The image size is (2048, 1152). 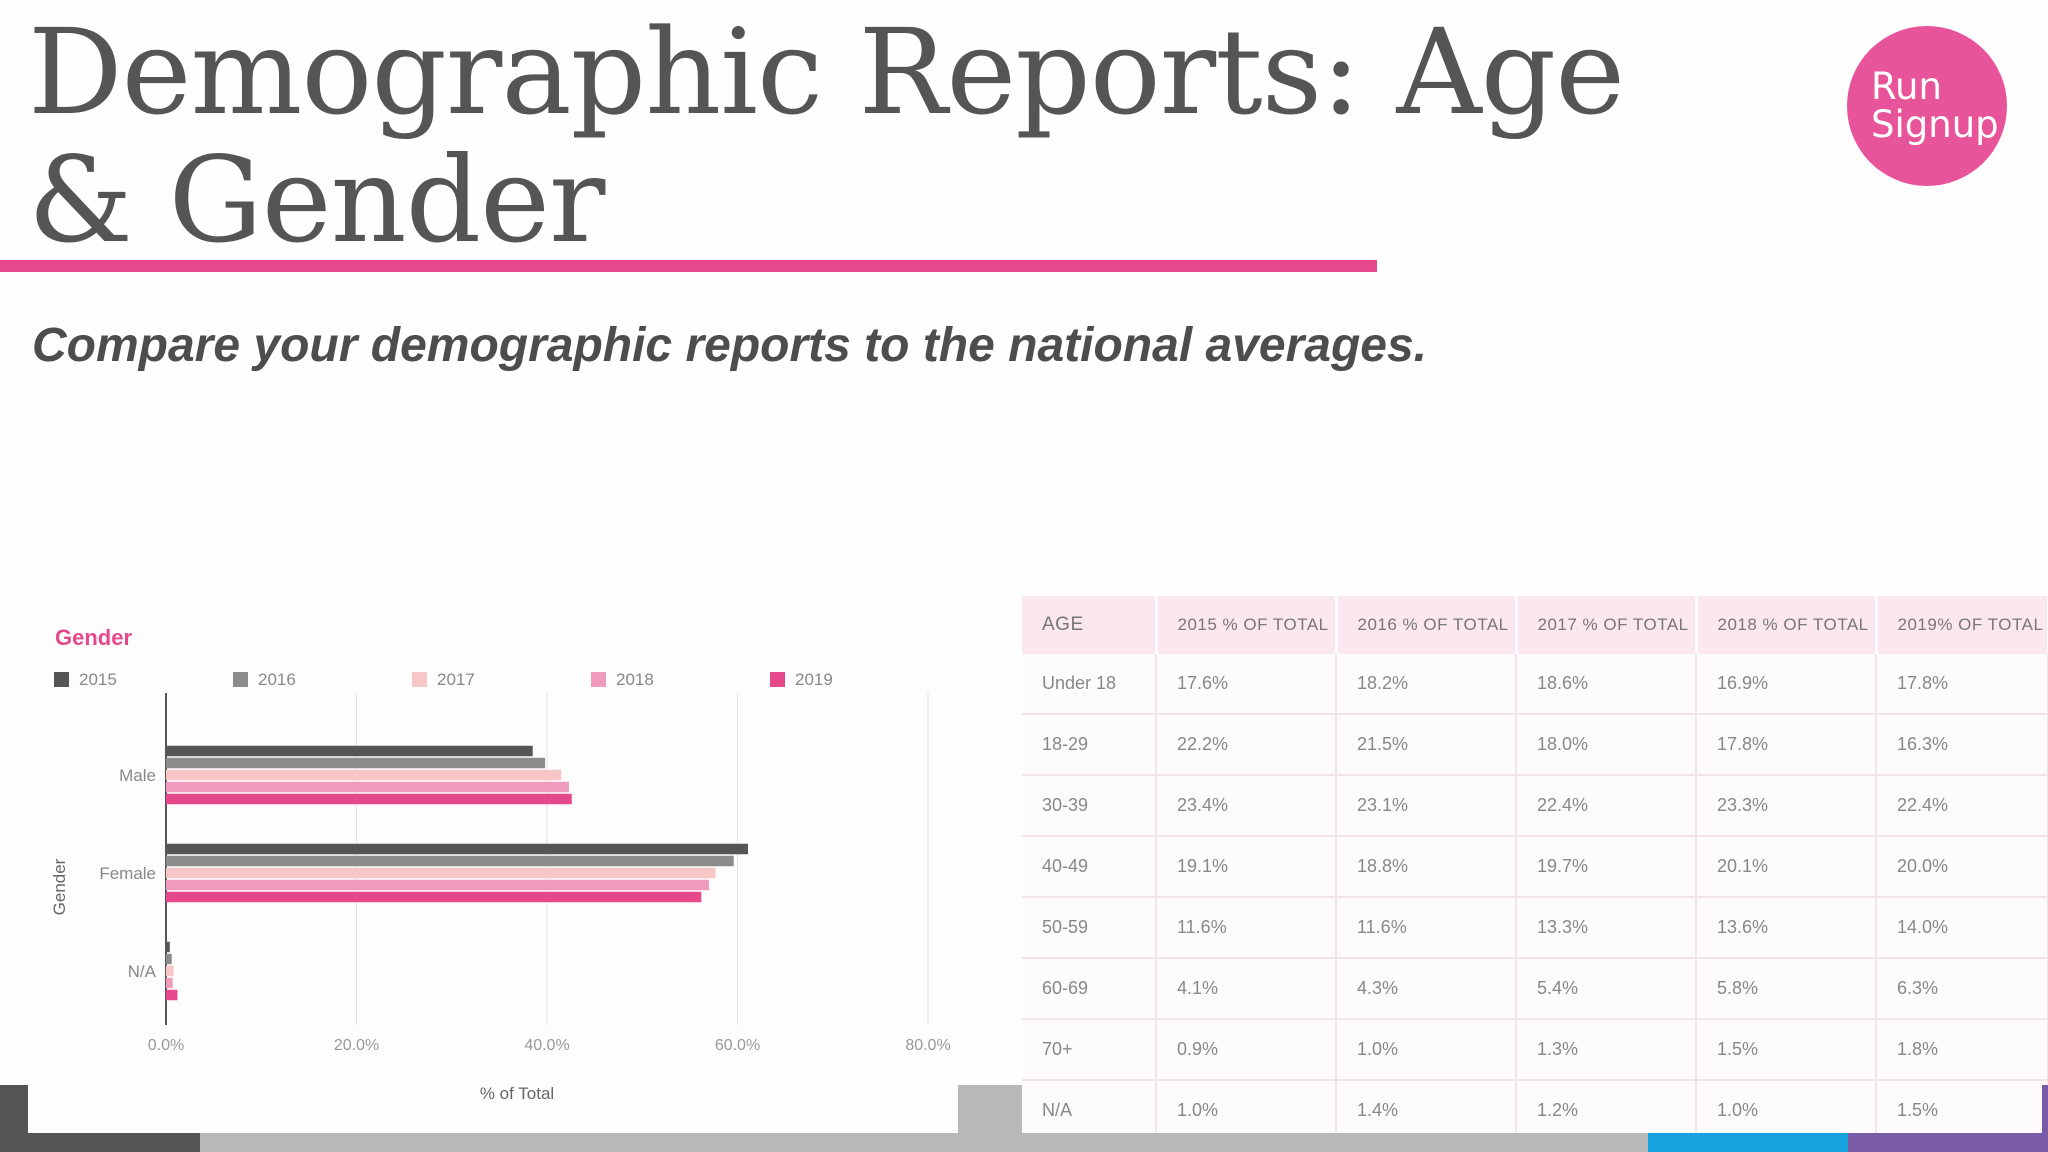 I want to click on x-tick-label: 80.0%, so click(x=927, y=1045).